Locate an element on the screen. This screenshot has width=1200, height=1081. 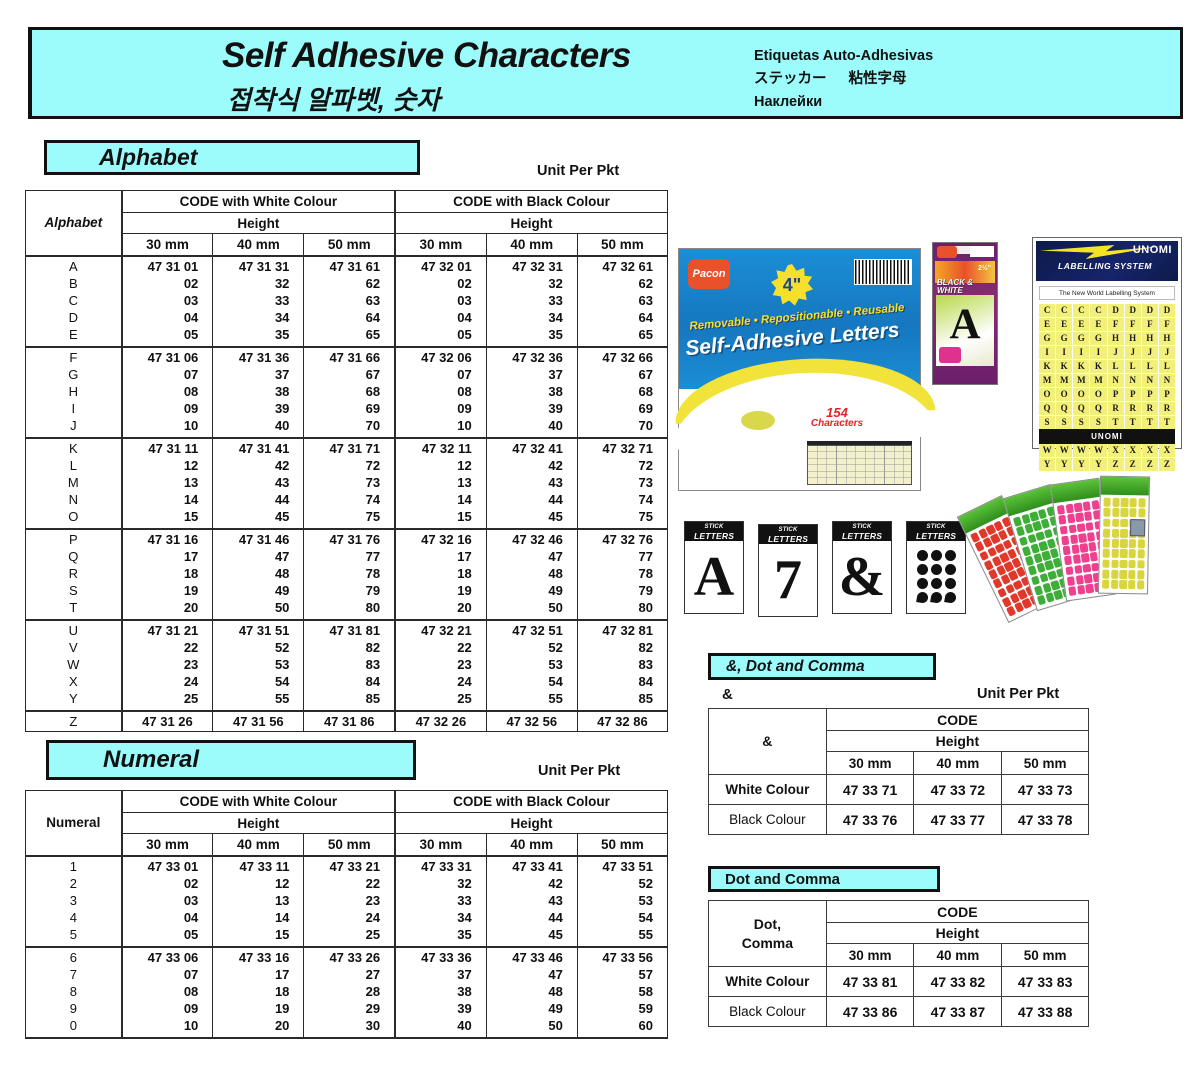
ampersand-height-40: 40 mm is located at coordinates (958, 763).